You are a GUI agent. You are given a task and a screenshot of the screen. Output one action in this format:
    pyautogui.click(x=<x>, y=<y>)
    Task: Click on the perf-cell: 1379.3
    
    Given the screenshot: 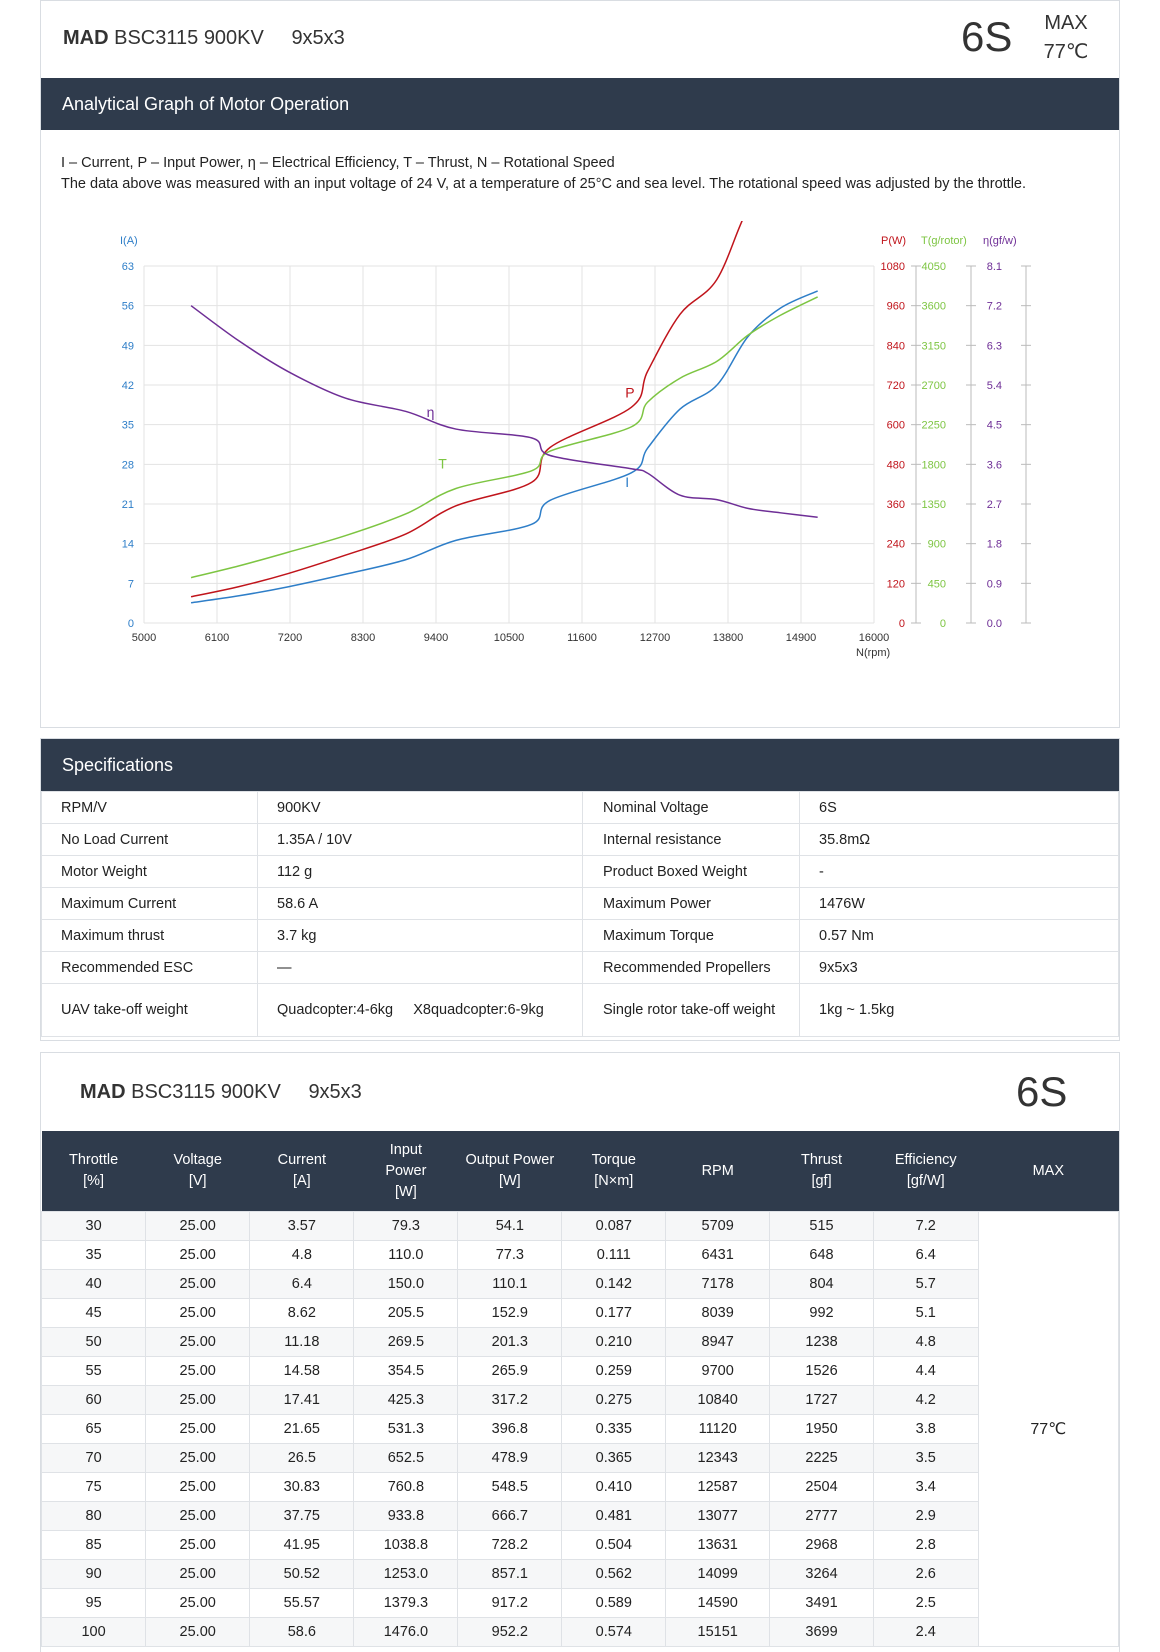 What is the action you would take?
    pyautogui.click(x=406, y=1603)
    